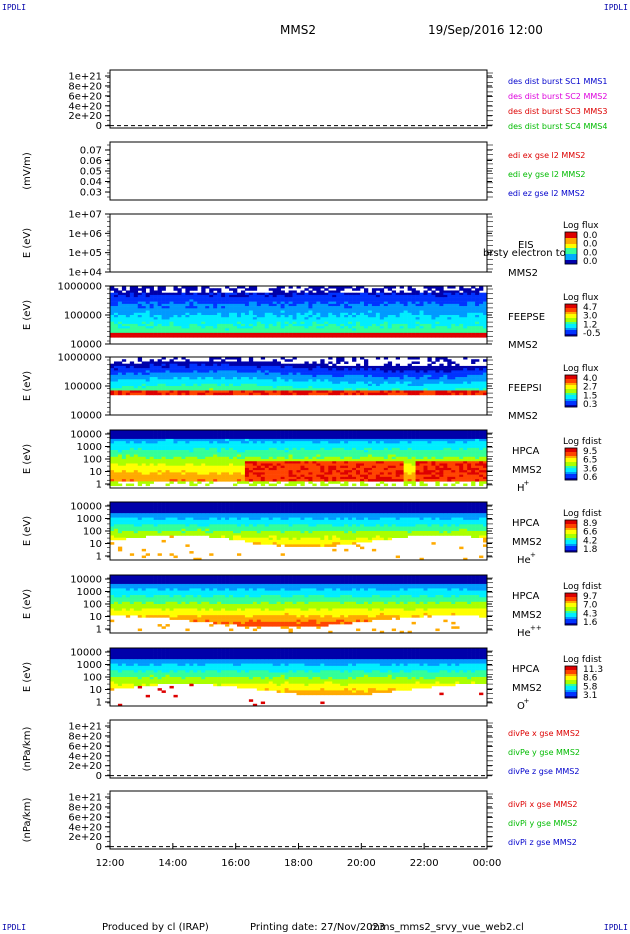 The width and height of the screenshot is (630, 934). Describe the element at coordinates (27, 243) in the screenshot. I see `y-axis-label: E (eV)` at that location.